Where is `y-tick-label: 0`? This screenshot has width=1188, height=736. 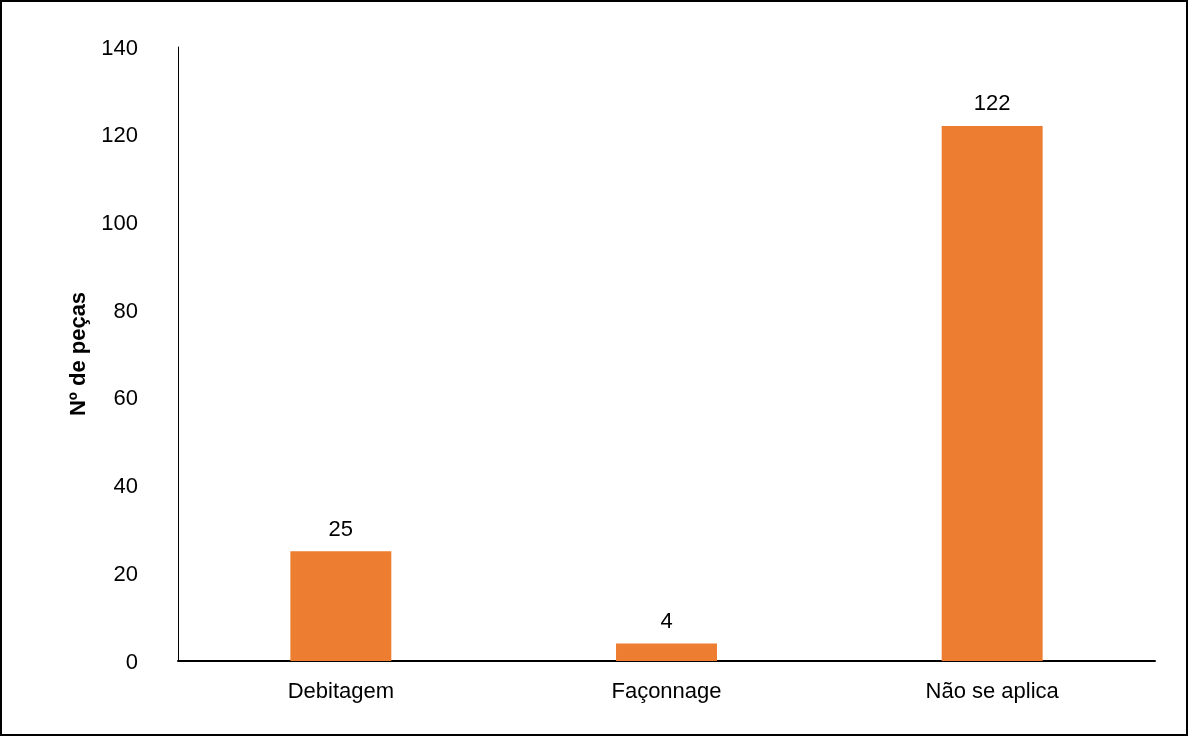 y-tick-label: 0 is located at coordinates (131, 661).